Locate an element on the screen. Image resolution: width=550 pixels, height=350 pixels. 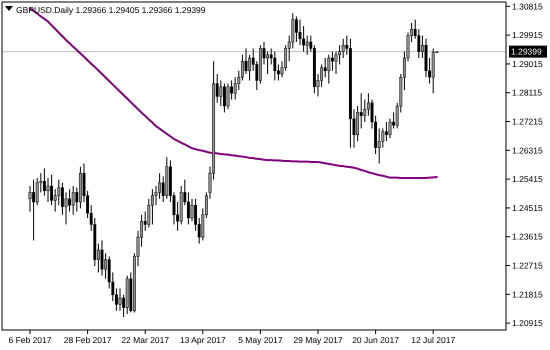
y-tick-label: 1.25415 is located at coordinates (527, 179).